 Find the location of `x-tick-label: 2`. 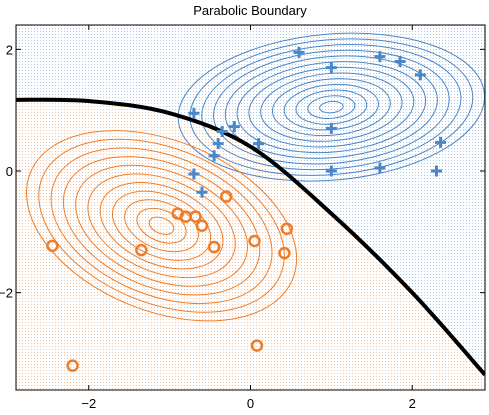

x-tick-label: 2 is located at coordinates (412, 403).